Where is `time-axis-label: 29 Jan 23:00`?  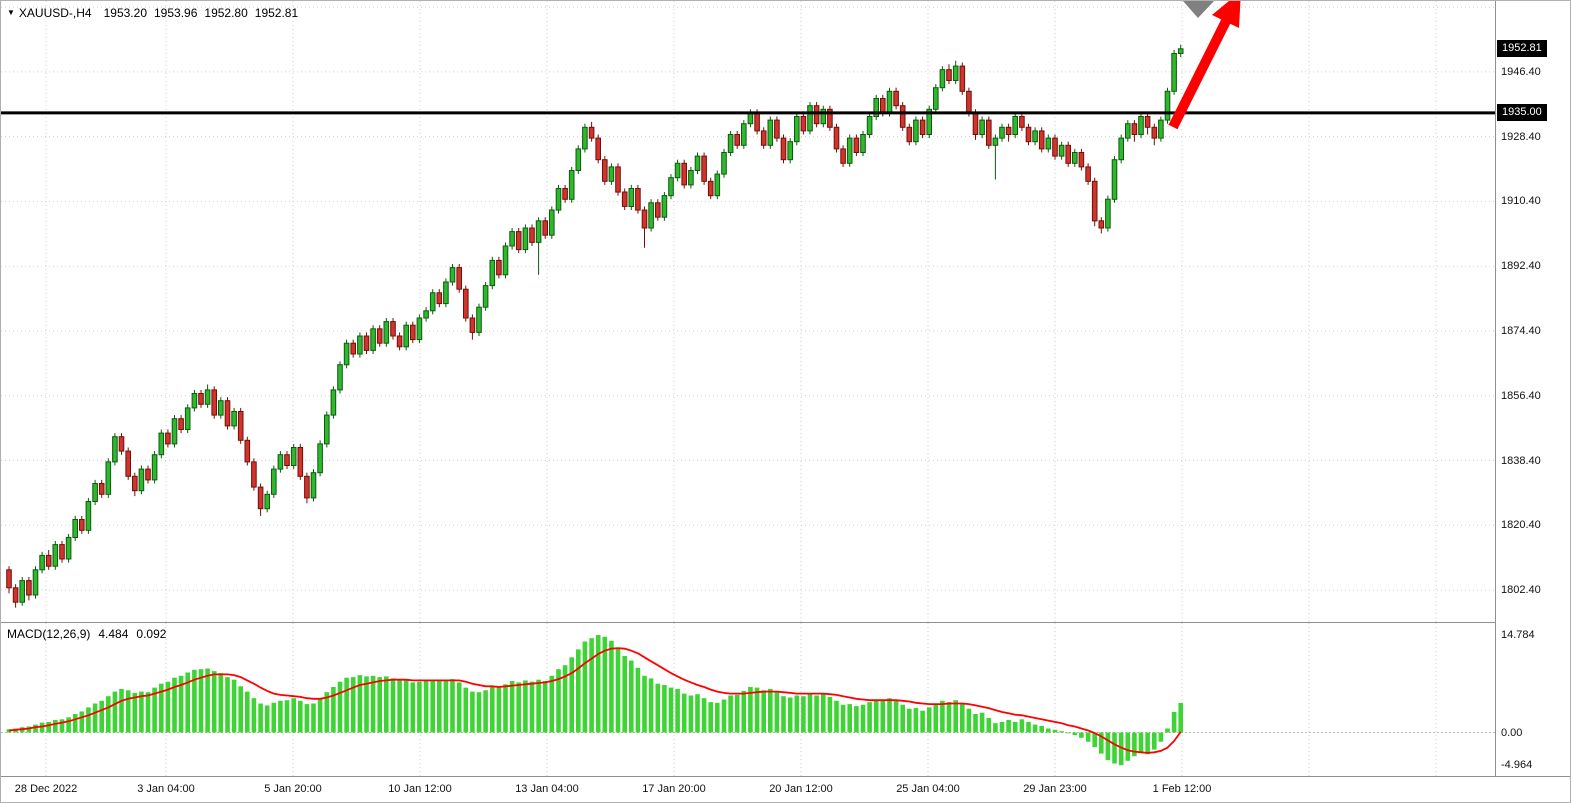
time-axis-label: 29 Jan 23:00 is located at coordinates (1055, 789).